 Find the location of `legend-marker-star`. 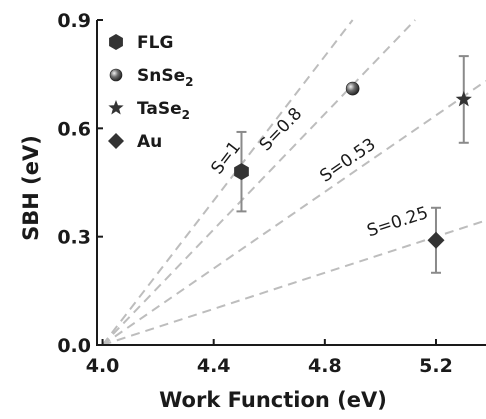

legend-marker-star is located at coordinates (116, 107).